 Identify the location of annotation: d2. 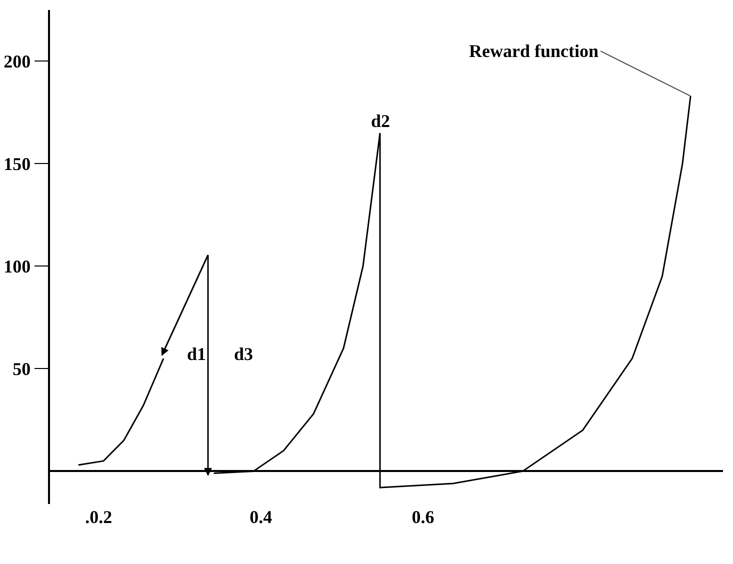
(380, 121).